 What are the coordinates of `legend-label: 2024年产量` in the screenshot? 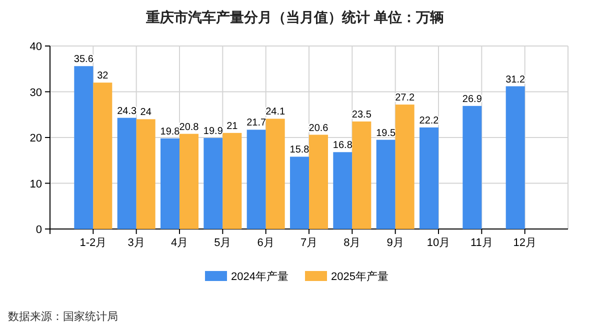 It's located at (259, 276).